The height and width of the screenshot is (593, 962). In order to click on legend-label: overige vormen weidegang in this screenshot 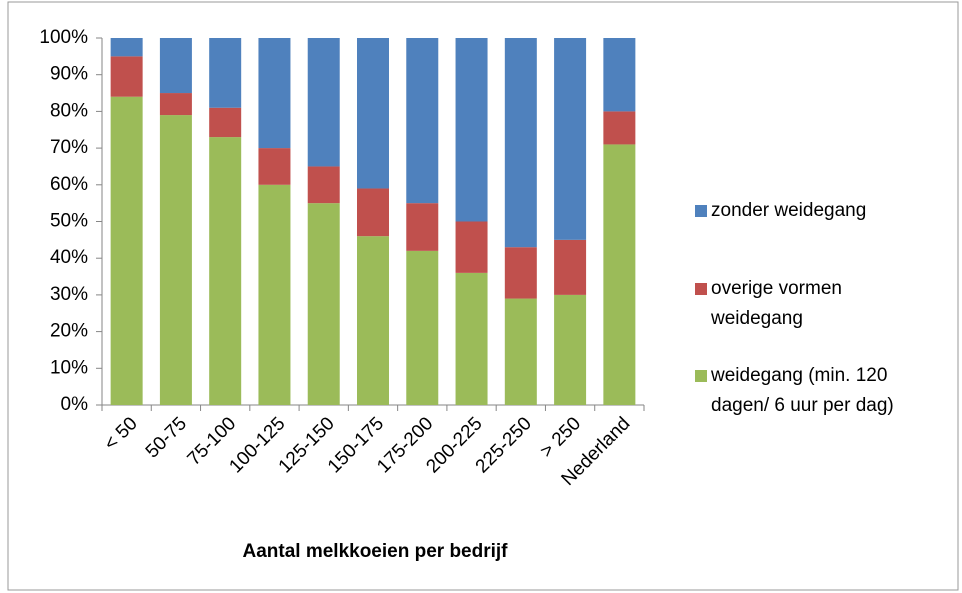, I will do `click(776, 303)`.